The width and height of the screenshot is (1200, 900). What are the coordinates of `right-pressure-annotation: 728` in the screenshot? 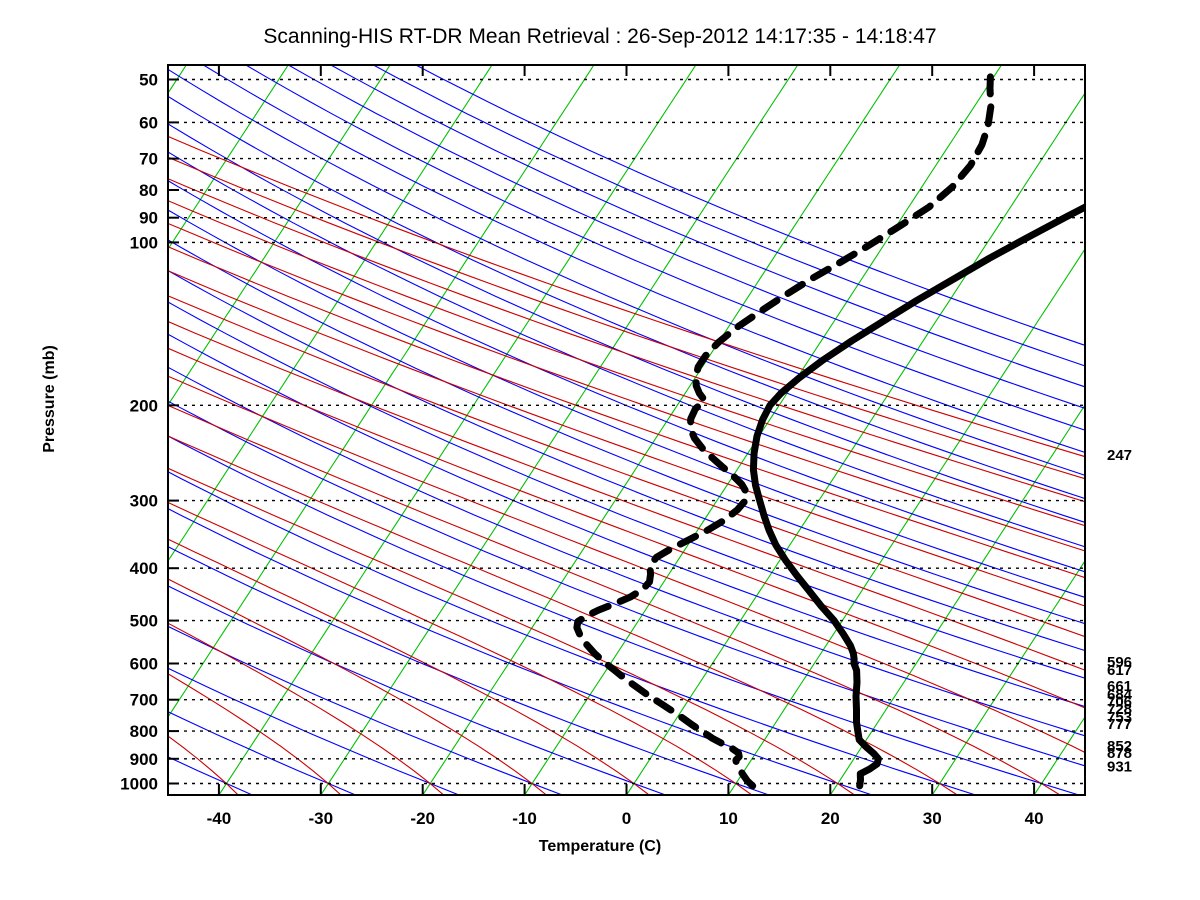 It's located at (1119, 709).